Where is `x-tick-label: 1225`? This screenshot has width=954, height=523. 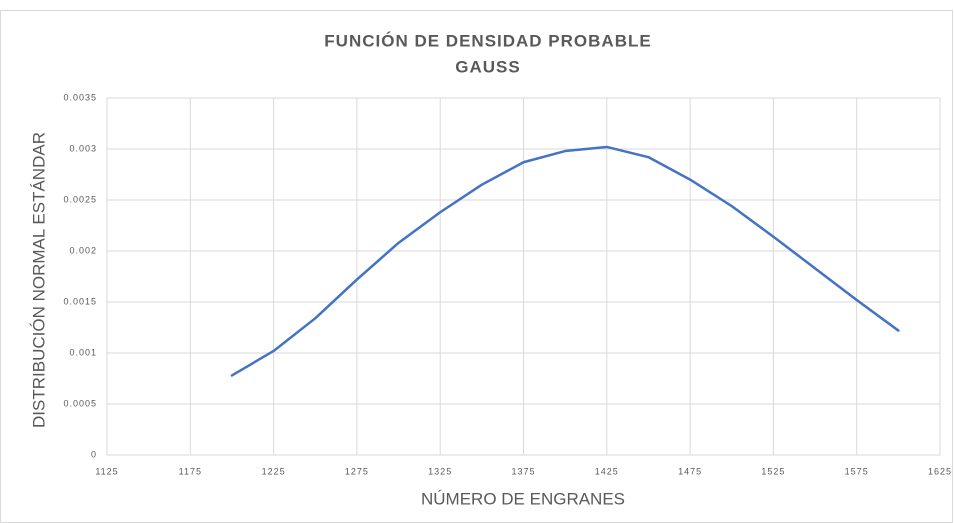 x-tick-label: 1225 is located at coordinates (274, 471).